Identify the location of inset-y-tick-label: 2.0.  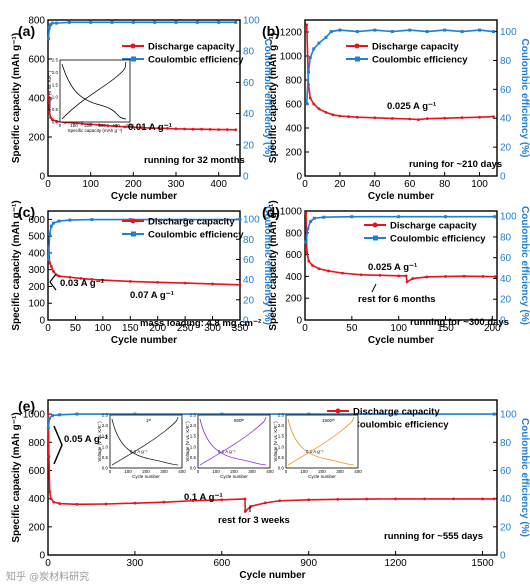
(281, 425).